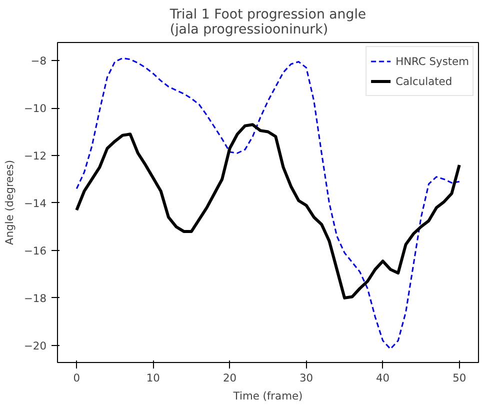  I want to click on x-tick-label: 10, so click(153, 378).